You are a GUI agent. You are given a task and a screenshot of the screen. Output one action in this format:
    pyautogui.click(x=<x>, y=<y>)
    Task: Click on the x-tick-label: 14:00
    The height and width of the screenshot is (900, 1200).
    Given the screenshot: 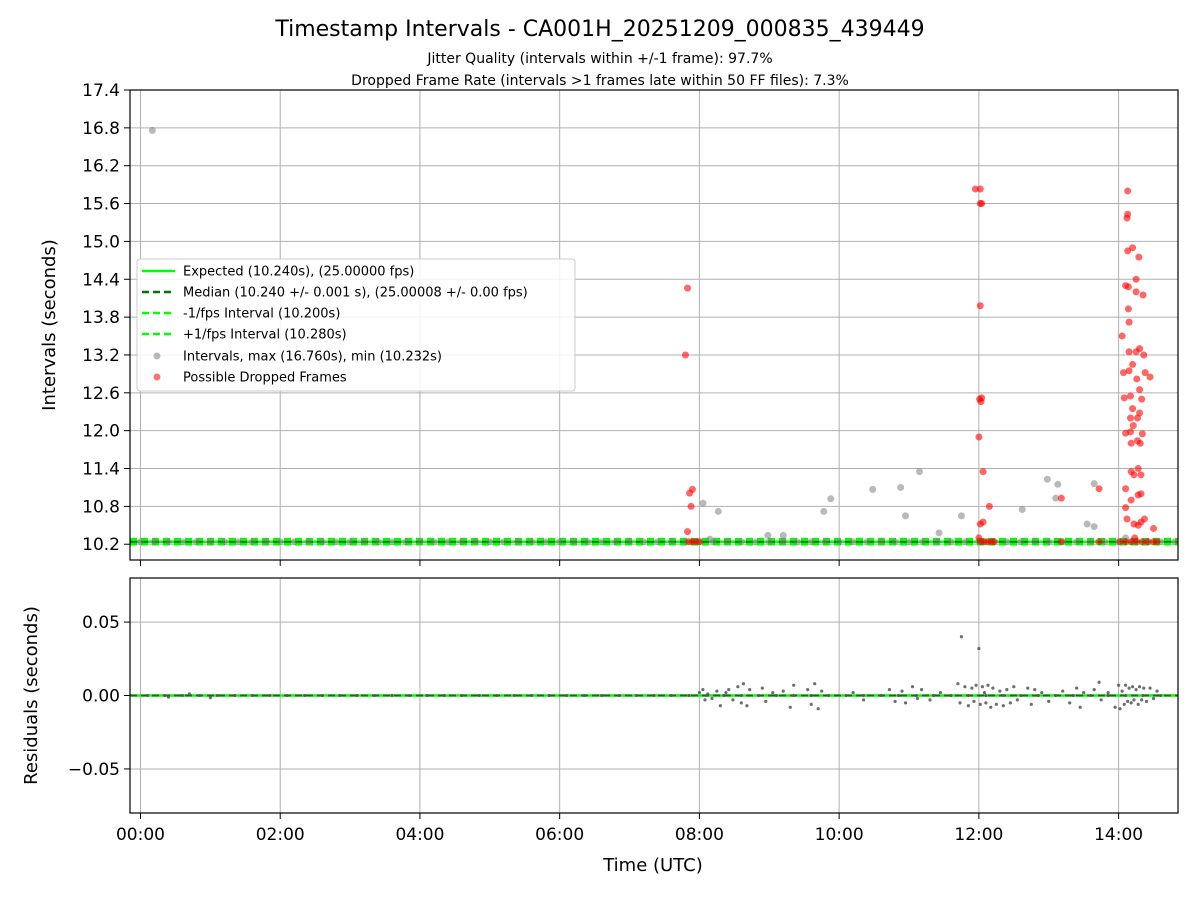 What is the action you would take?
    pyautogui.click(x=1118, y=835)
    